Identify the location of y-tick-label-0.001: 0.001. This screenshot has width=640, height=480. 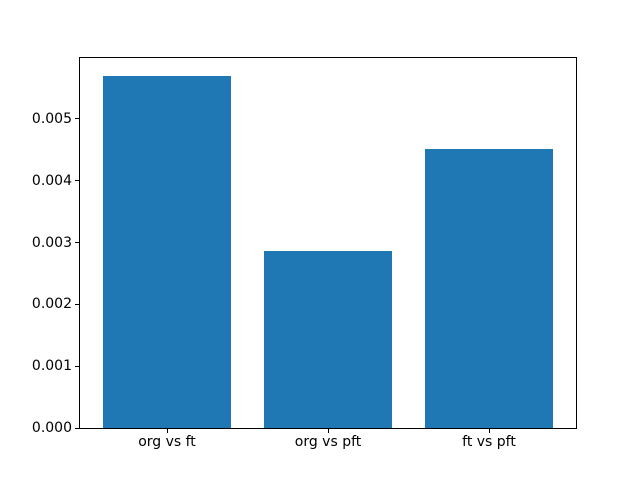
(51, 366).